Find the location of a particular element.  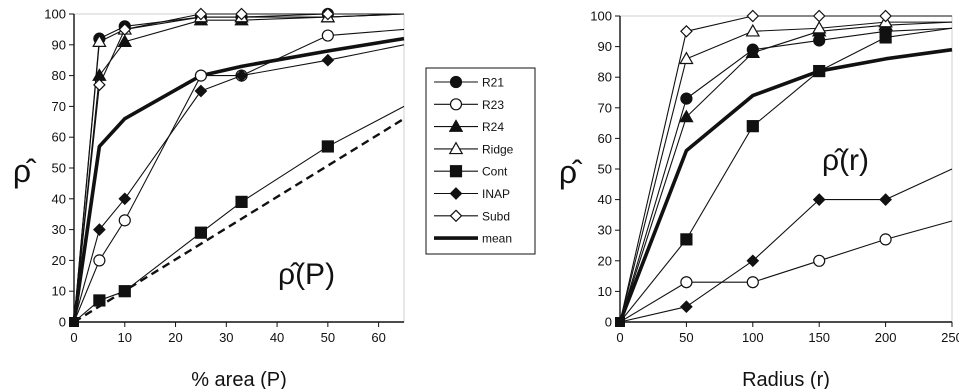

legend-marker-r24 is located at coordinates (456, 125).